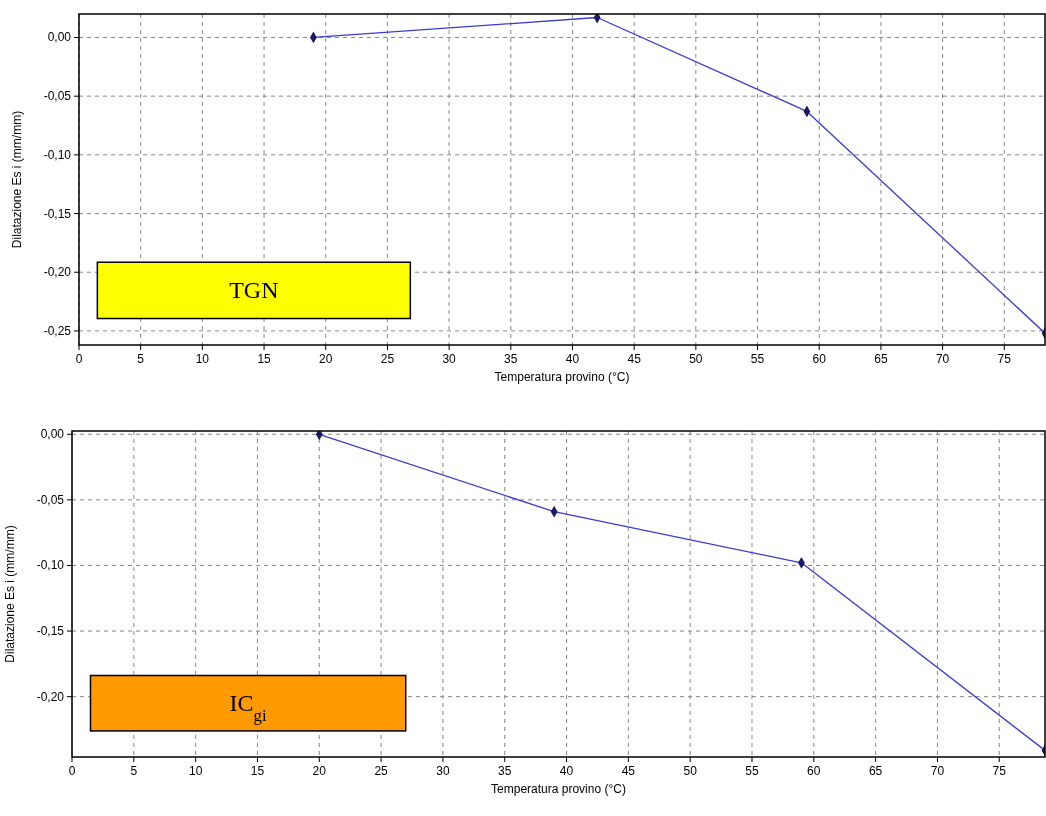 This screenshot has width=1046, height=816. What do you see at coordinates (248, 707) in the screenshot?
I see `annotation: IC$_{gi}$` at bounding box center [248, 707].